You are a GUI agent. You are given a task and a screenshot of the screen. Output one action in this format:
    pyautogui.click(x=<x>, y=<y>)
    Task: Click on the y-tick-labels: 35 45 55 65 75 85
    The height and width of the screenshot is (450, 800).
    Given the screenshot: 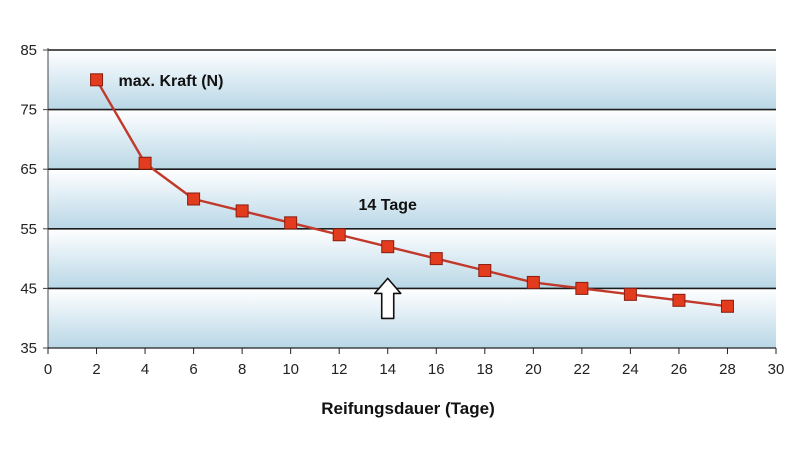 What is the action you would take?
    pyautogui.click(x=34, y=199)
    